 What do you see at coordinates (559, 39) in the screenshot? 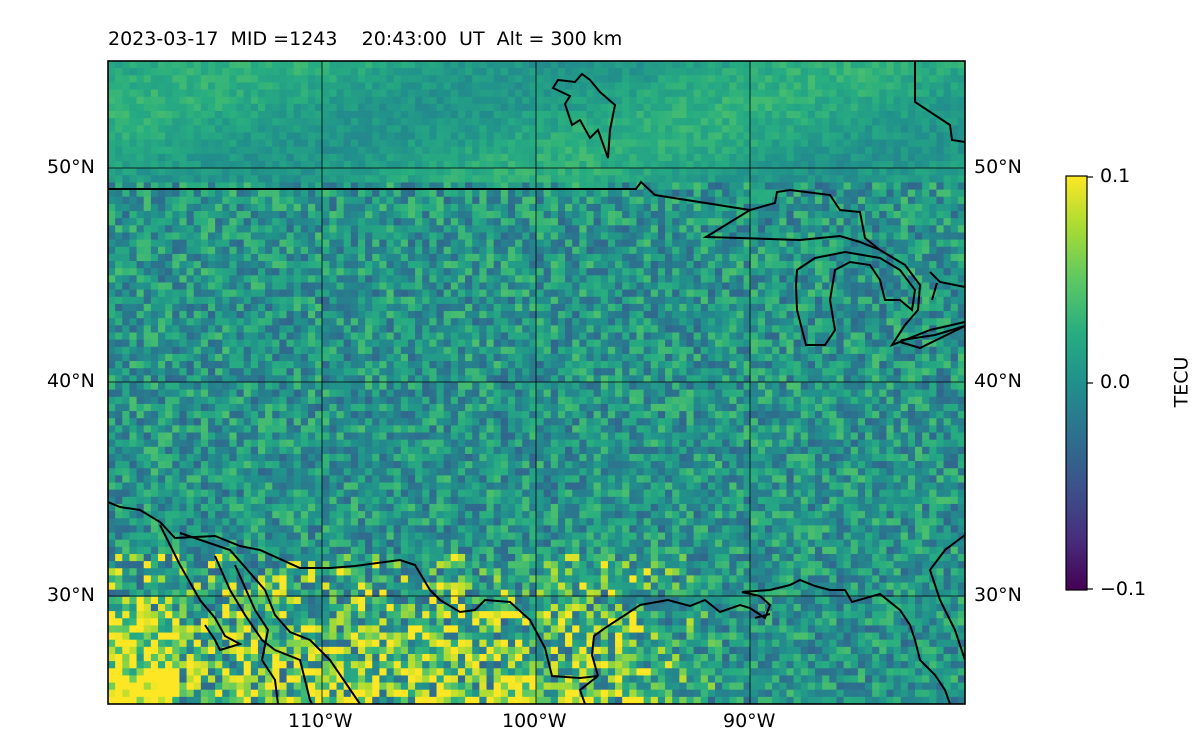
I see `title-altitude: Alt = 300 km` at bounding box center [559, 39].